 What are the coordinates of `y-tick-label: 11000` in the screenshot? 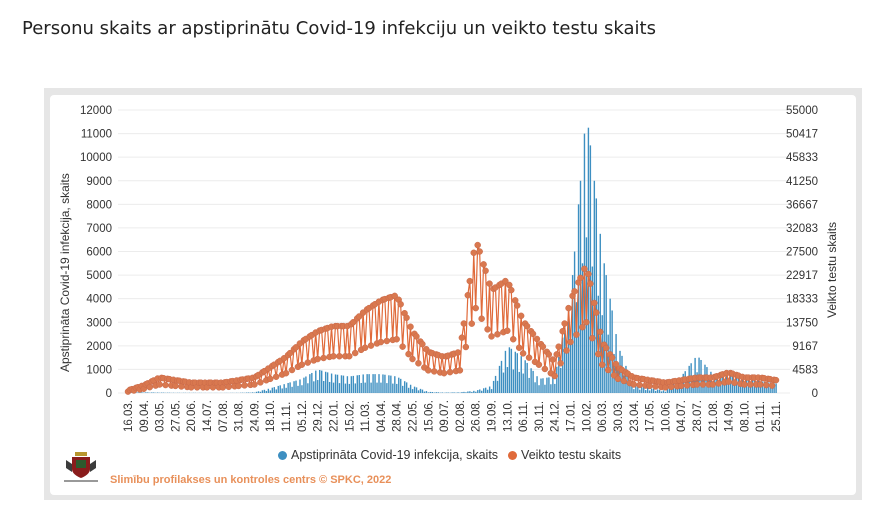 It's located at (96, 135).